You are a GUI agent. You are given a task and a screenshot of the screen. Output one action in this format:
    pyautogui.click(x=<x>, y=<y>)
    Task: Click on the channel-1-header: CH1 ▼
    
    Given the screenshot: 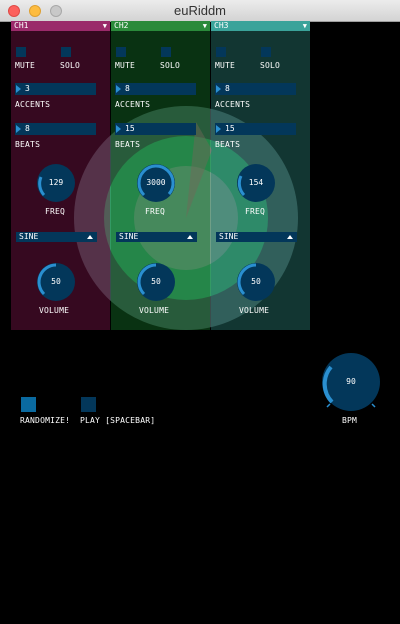 What is the action you would take?
    pyautogui.click(x=60, y=26)
    